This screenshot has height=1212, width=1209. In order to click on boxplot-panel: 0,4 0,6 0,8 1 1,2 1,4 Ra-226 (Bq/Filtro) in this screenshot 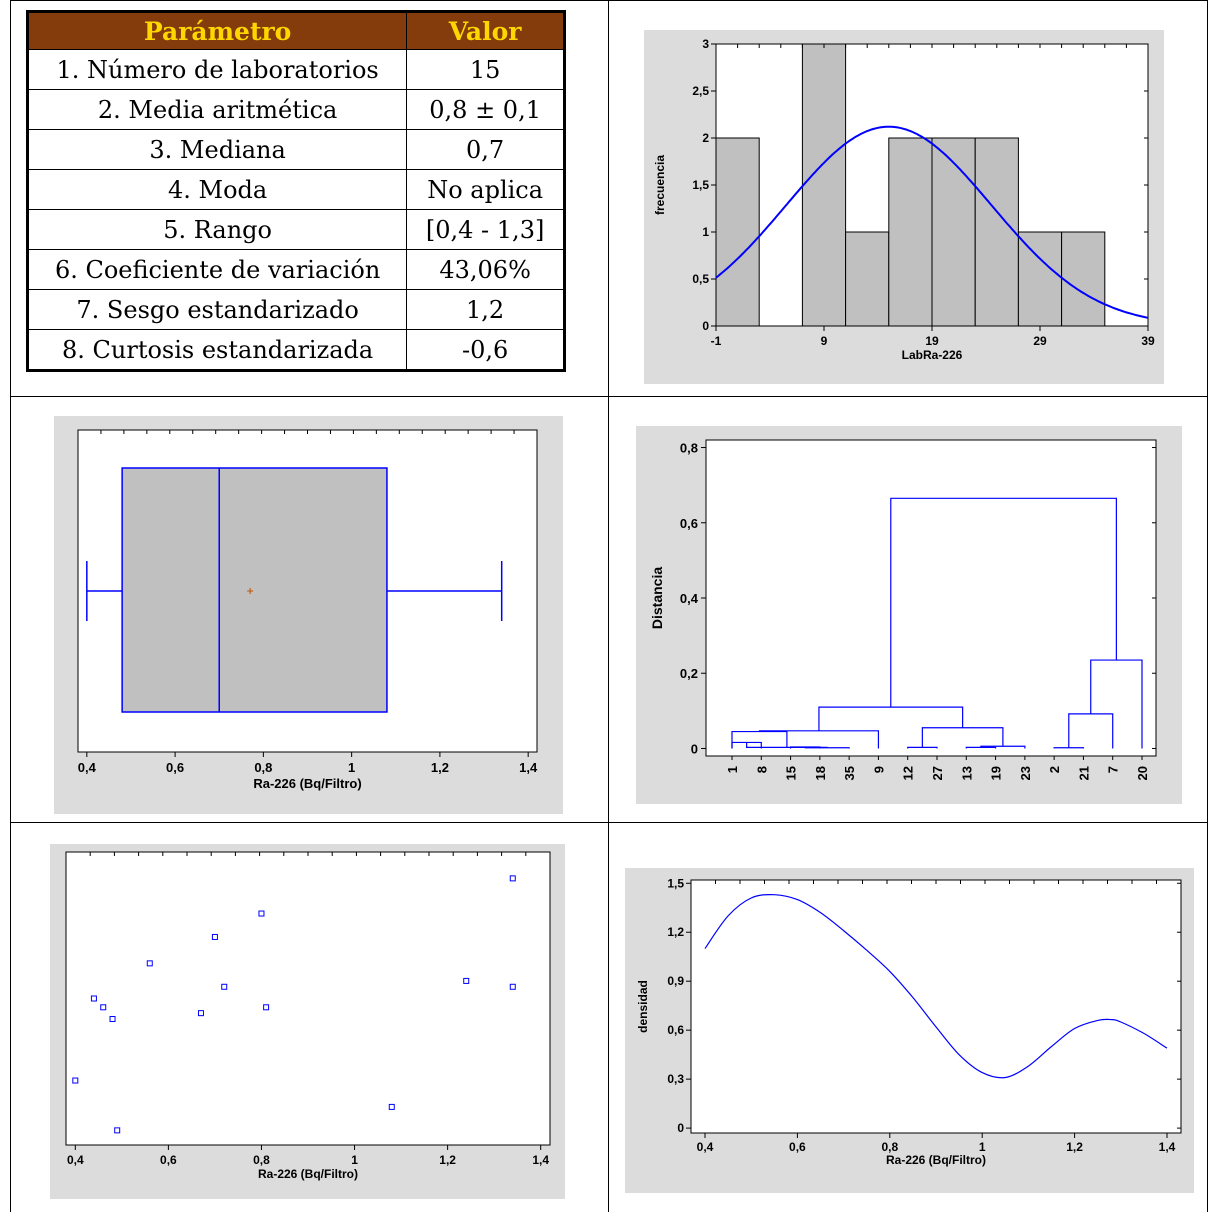, I will do `click(308, 615)`.